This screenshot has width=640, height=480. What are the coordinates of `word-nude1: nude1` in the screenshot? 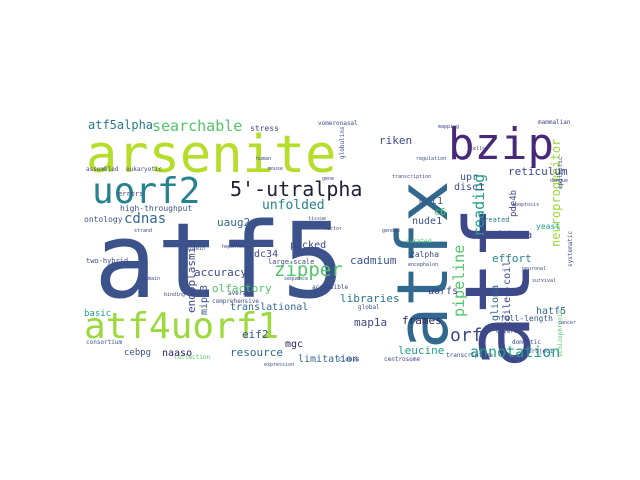 It's located at (427, 221).